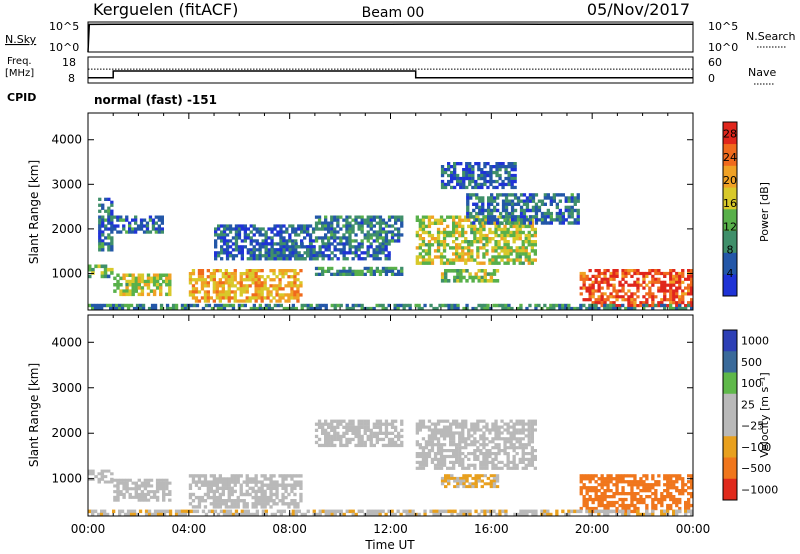 The height and width of the screenshot is (554, 800). Describe the element at coordinates (390, 73) in the screenshot. I see `freq-lines` at that location.